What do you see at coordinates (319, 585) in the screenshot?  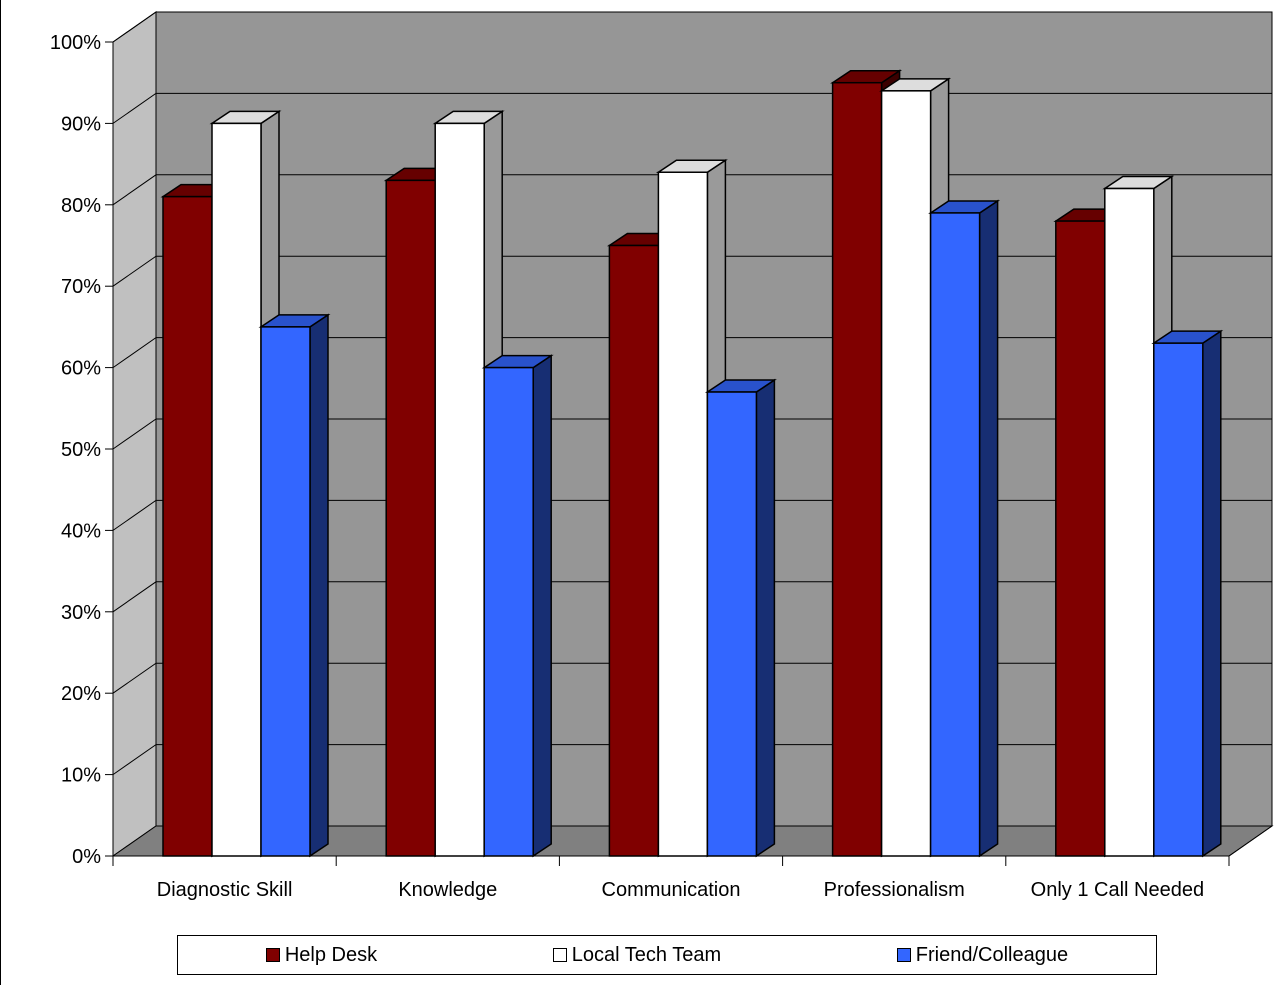 I see `bar-friend-colleague-diagnostic-skill-side` at bounding box center [319, 585].